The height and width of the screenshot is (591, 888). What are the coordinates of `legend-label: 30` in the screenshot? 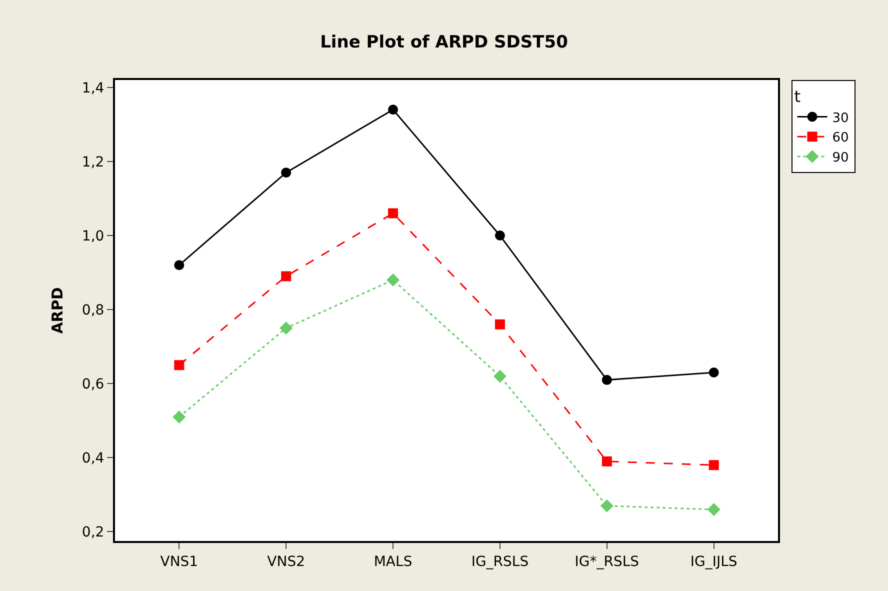 It's located at (840, 118).